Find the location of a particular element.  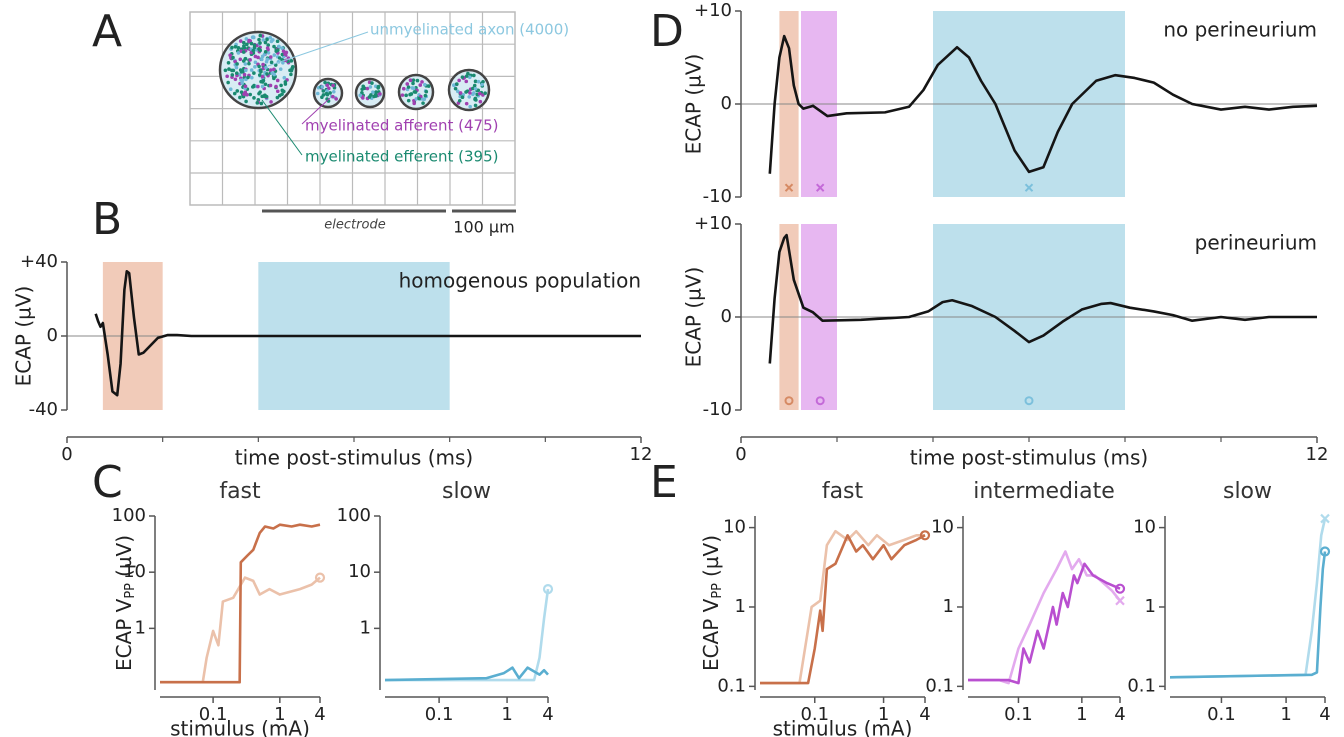

panel-title: fast is located at coordinates (843, 491).